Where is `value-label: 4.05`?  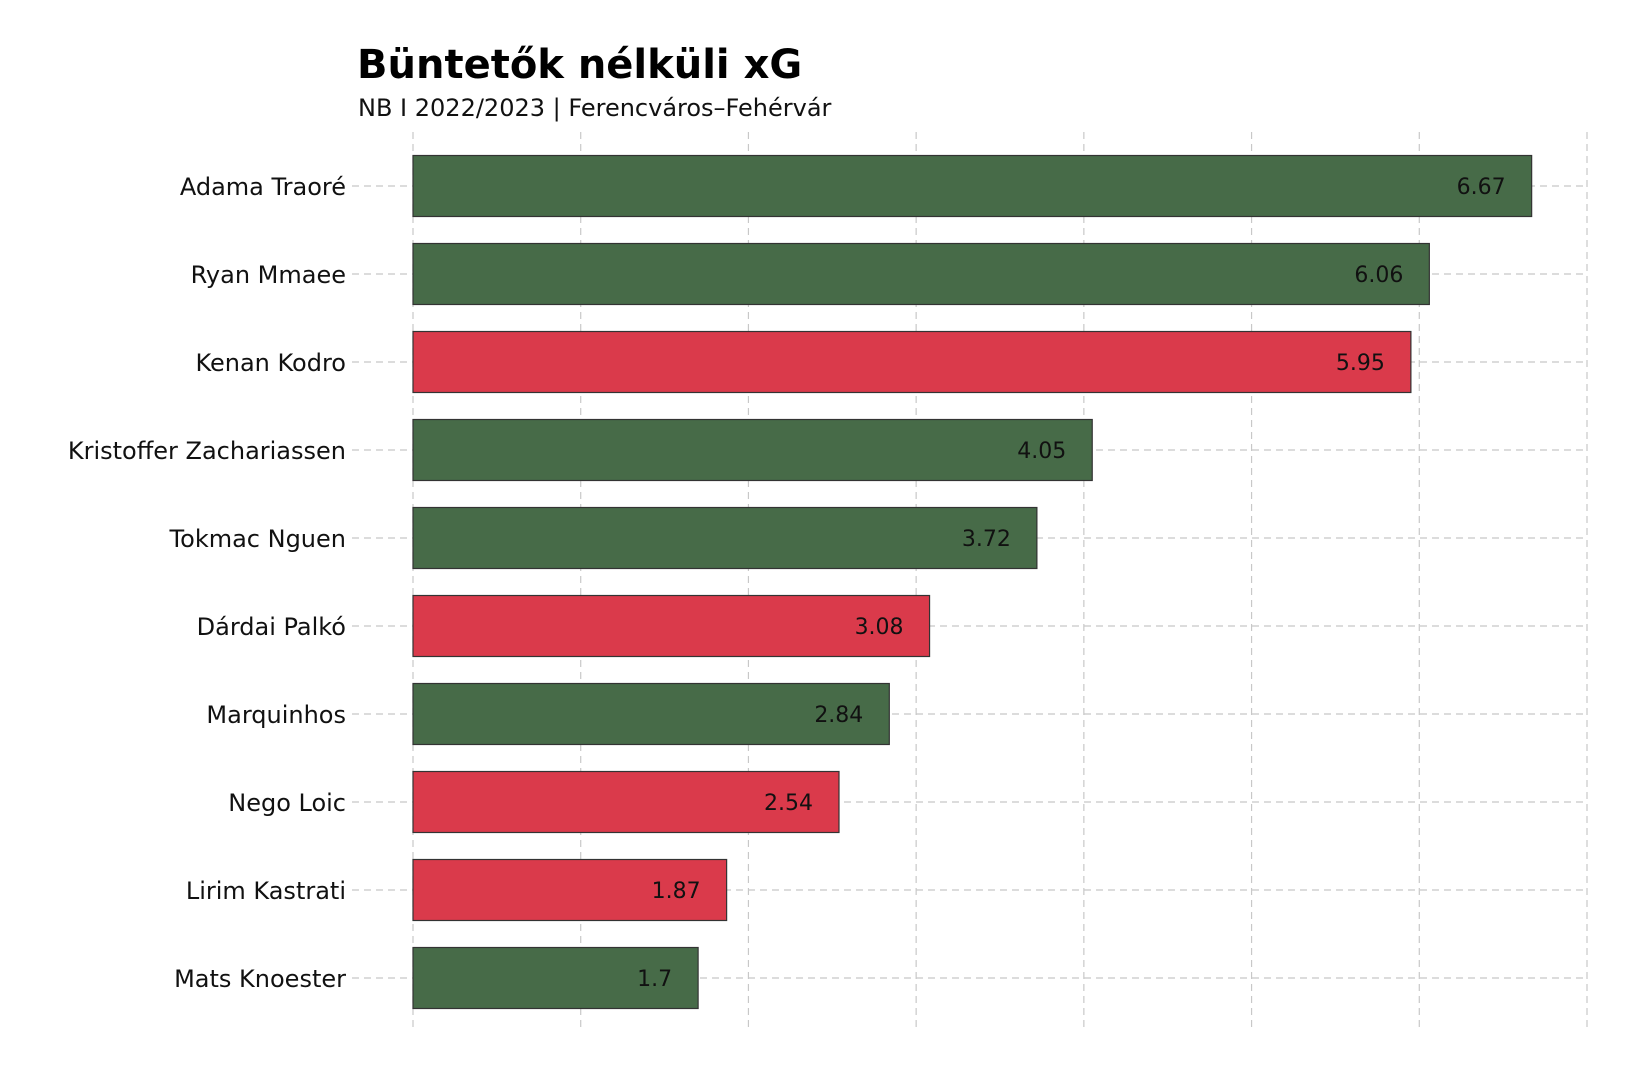 value-label: 4.05 is located at coordinates (1041, 451).